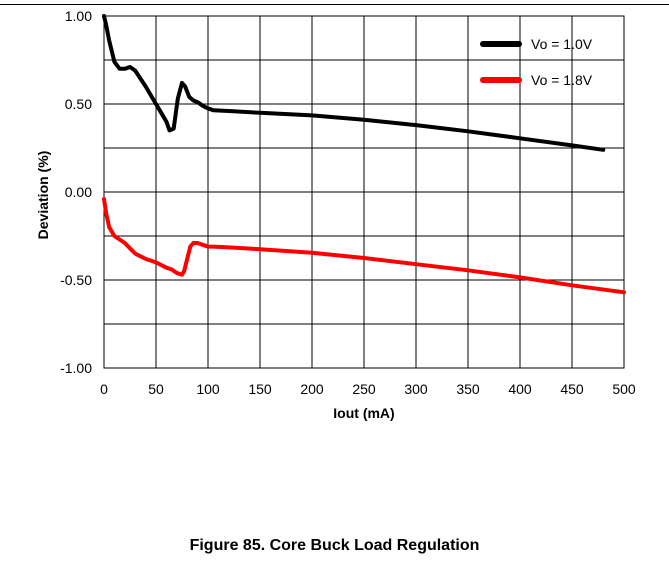 The image size is (669, 571). I want to click on legend: Vo = 1.0V Vo = 1.8V, so click(536, 62).